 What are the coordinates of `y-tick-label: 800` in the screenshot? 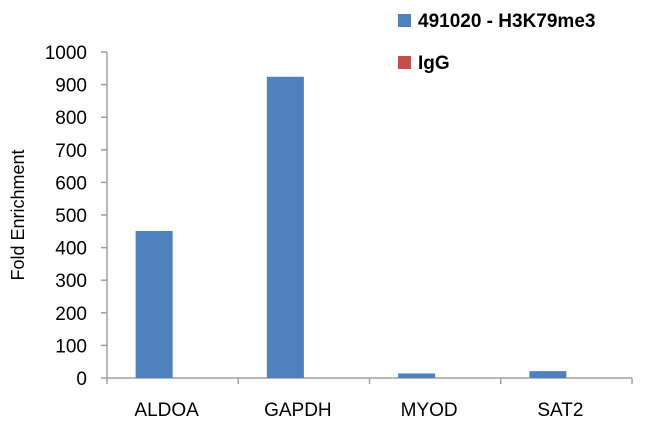 It's located at (71, 118).